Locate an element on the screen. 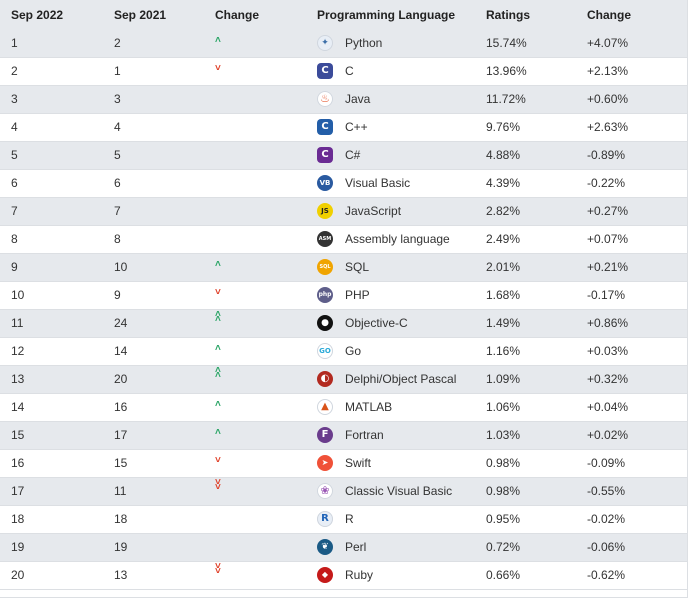  table-row: 16 15 ˅ ➤ Swift 0.98% -0.09% is located at coordinates (343, 464).